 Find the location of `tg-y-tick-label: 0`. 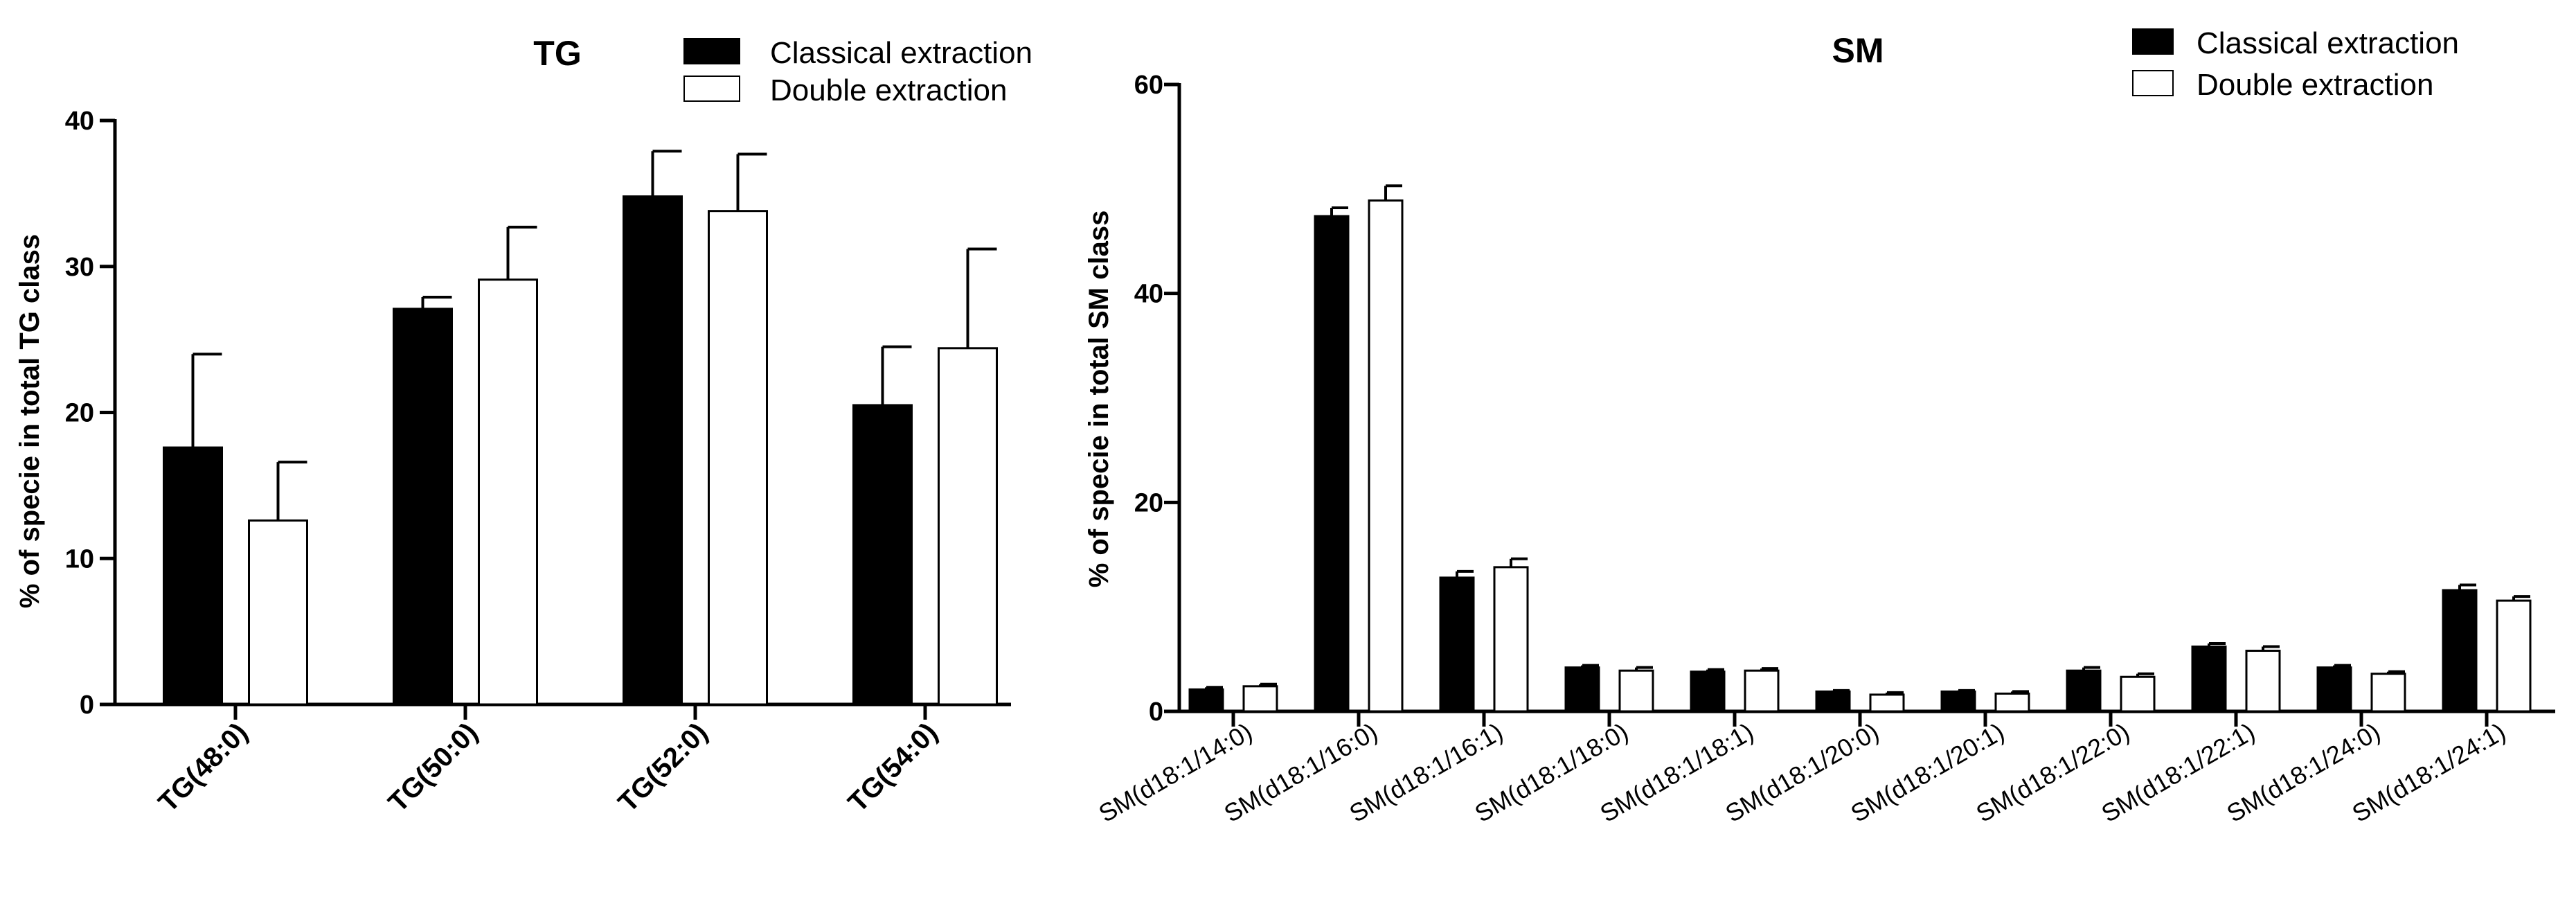

tg-y-tick-label: 0 is located at coordinates (87, 706).